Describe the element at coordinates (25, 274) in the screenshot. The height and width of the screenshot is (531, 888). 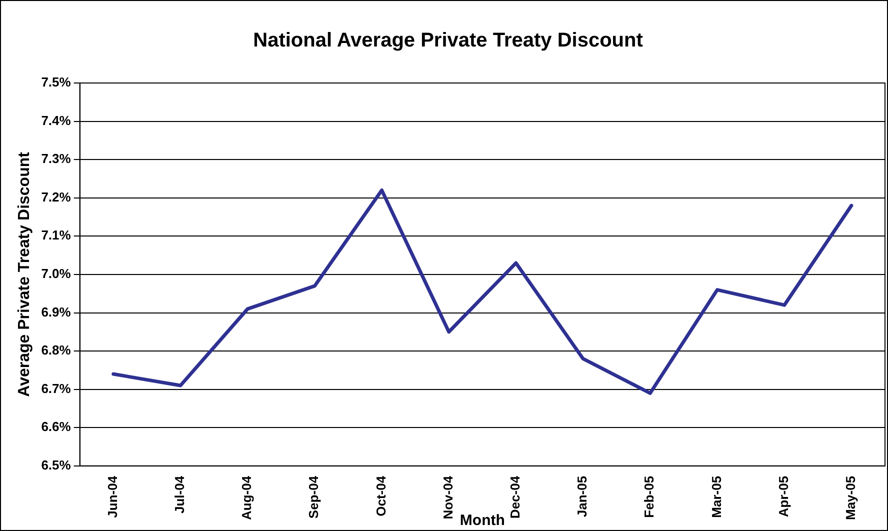
I see `y-axis-title: Average Private Treaty Discount` at that location.